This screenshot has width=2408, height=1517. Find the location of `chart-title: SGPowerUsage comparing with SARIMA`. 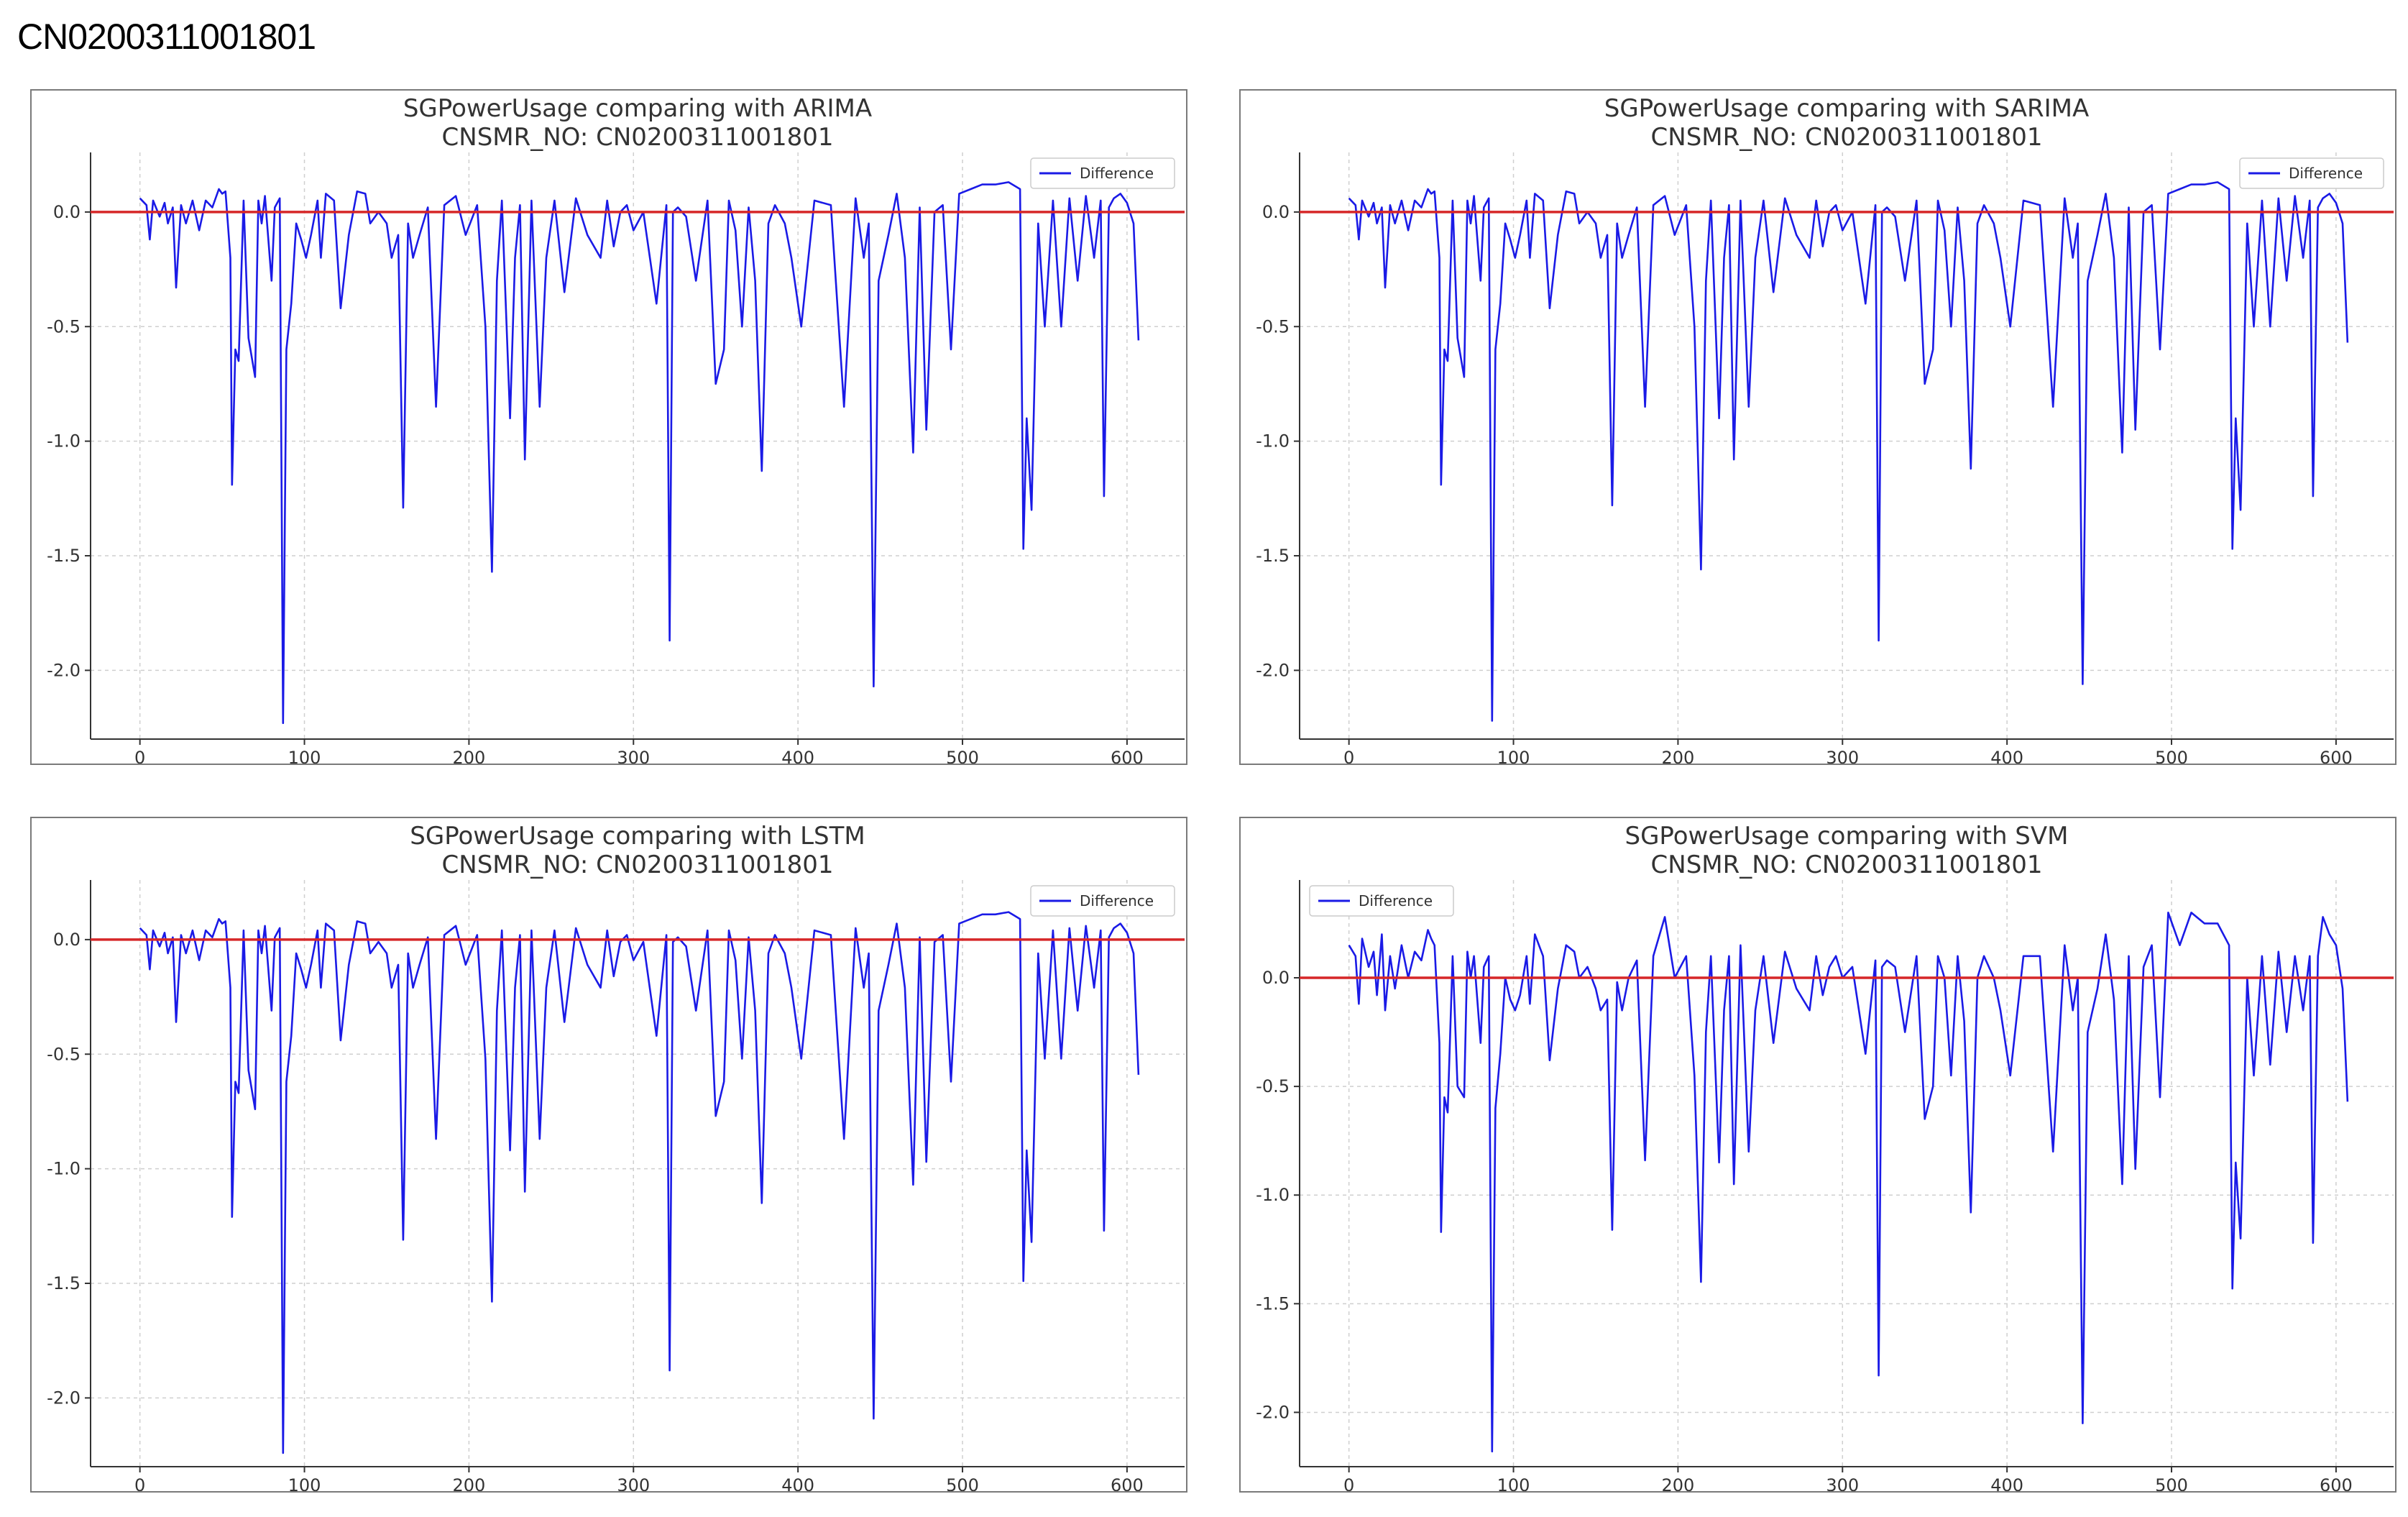

chart-title: SGPowerUsage comparing with SARIMA is located at coordinates (1847, 108).